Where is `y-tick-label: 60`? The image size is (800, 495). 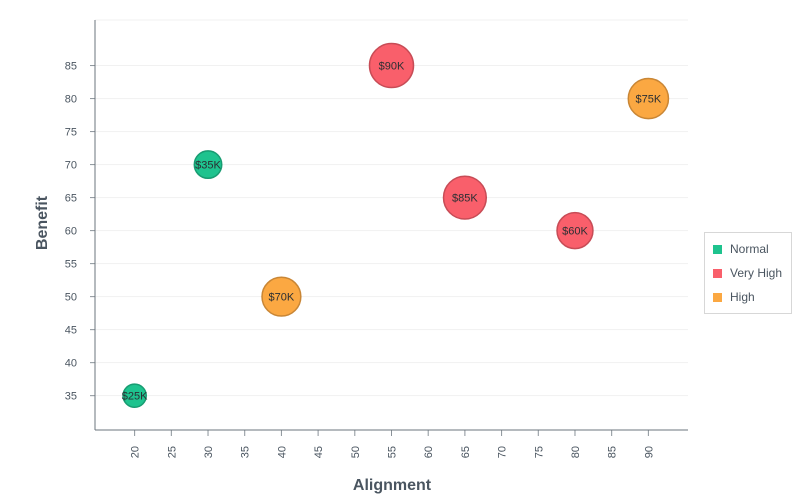
y-tick-label: 60 is located at coordinates (71, 232).